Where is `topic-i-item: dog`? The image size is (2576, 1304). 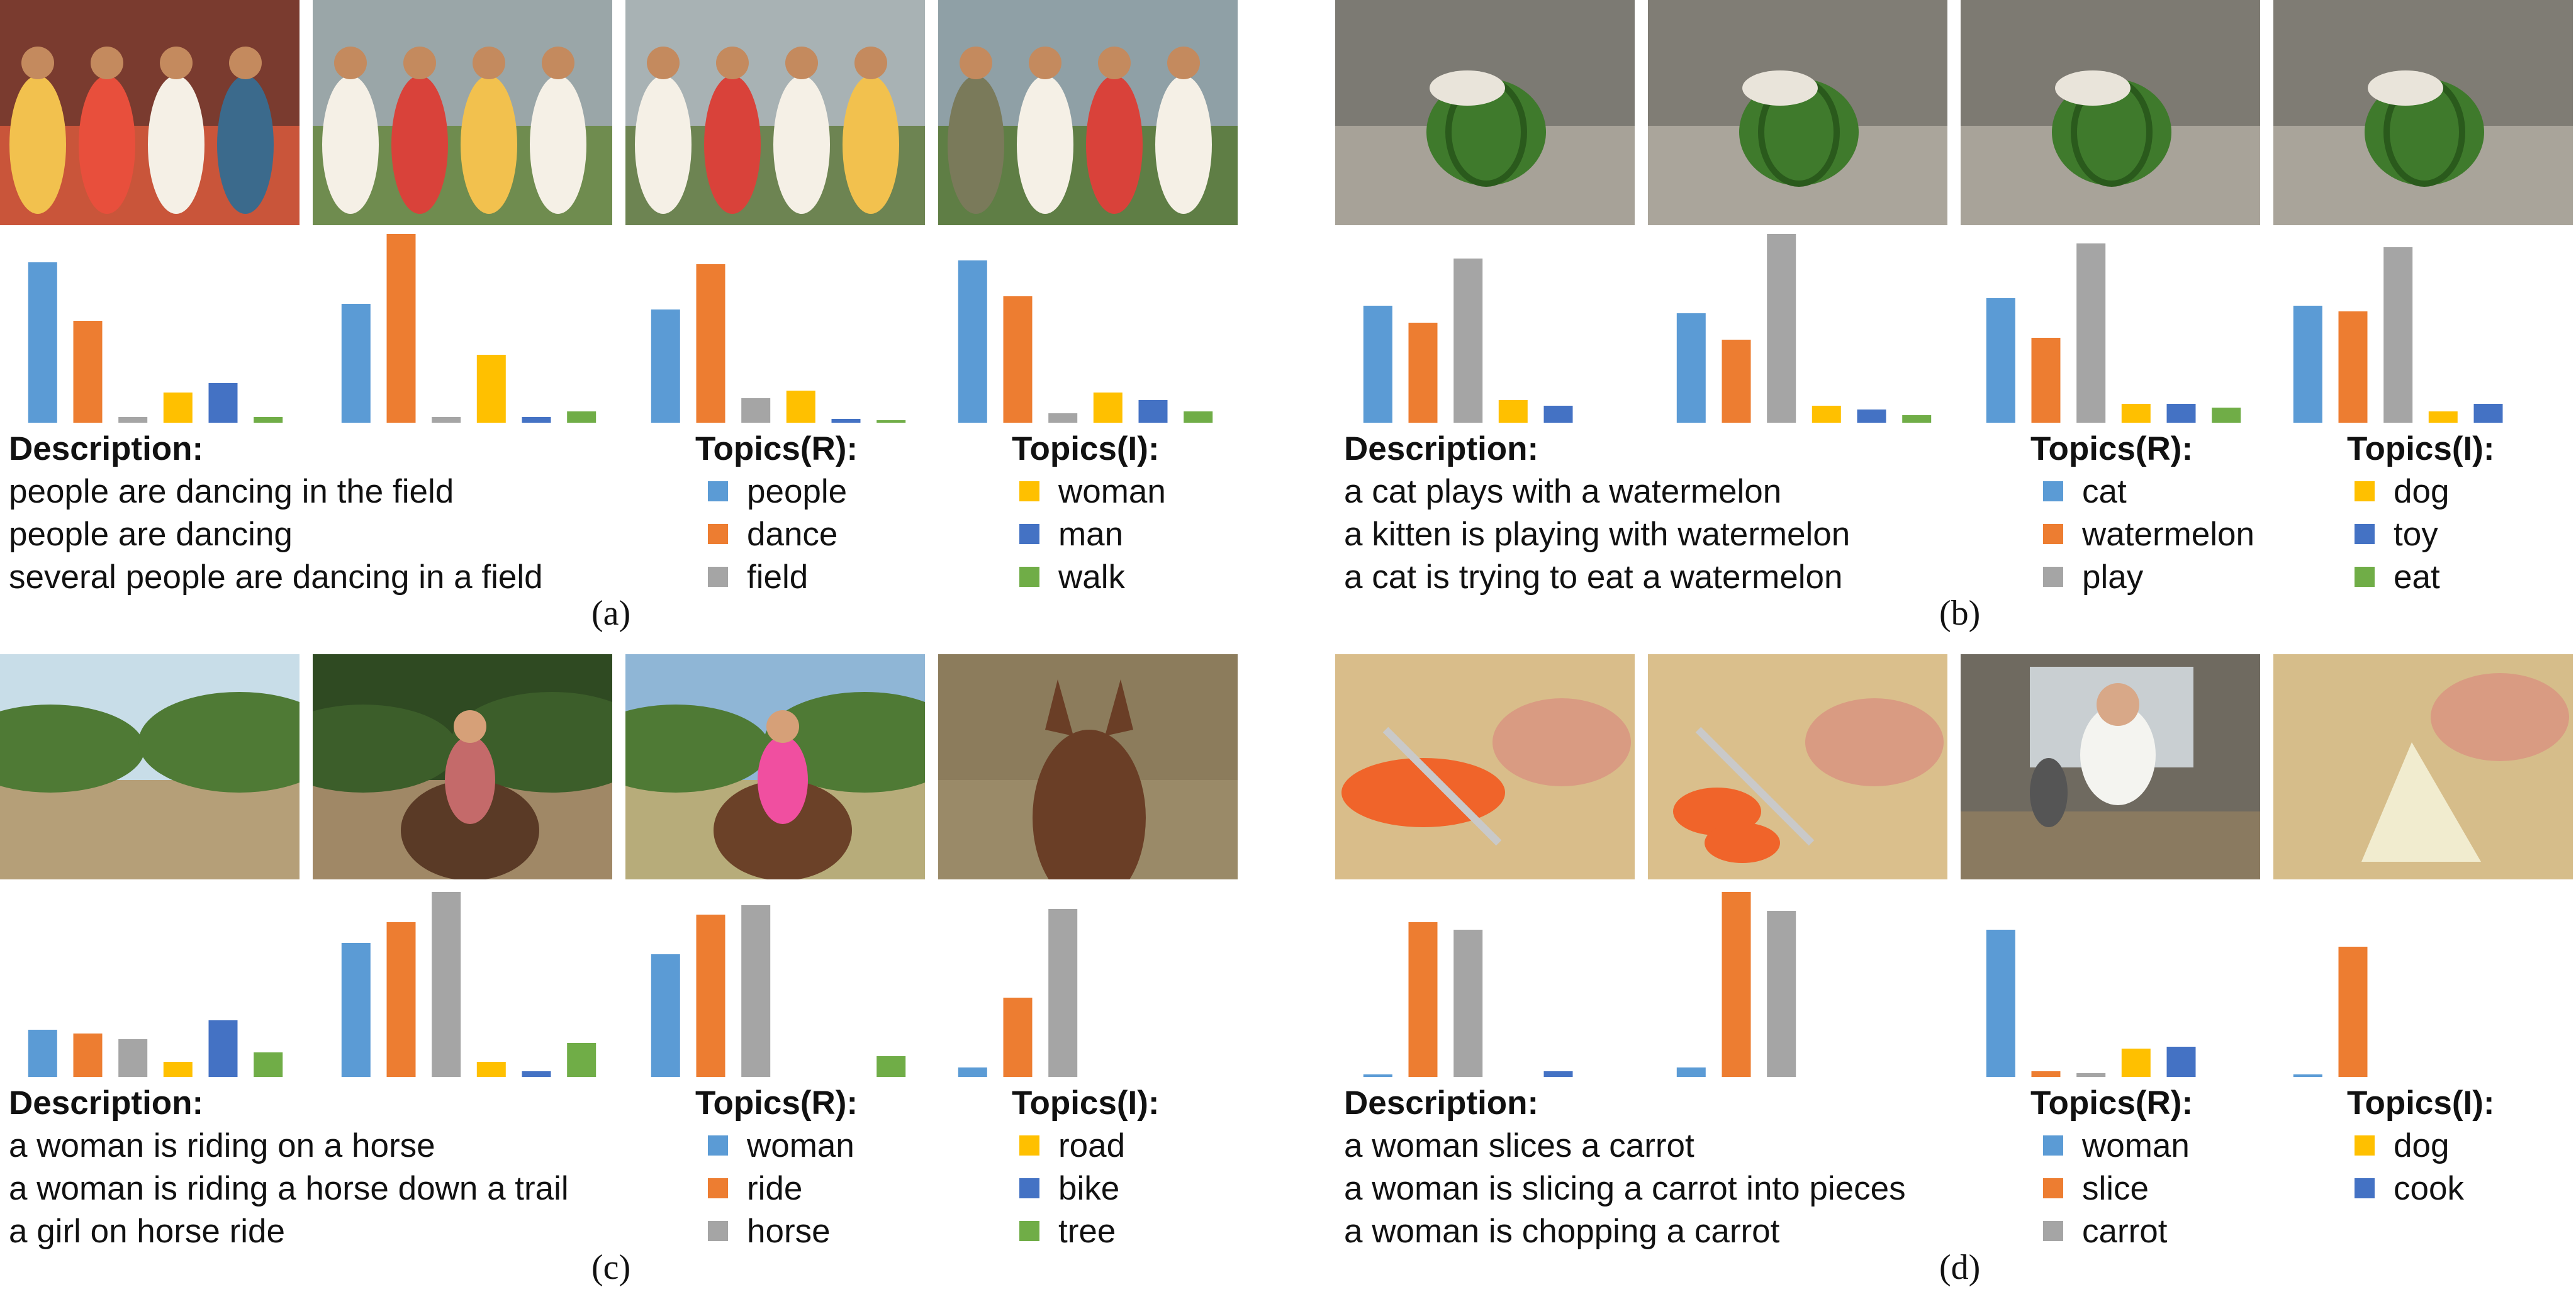
topic-i-item: dog is located at coordinates (2402, 492).